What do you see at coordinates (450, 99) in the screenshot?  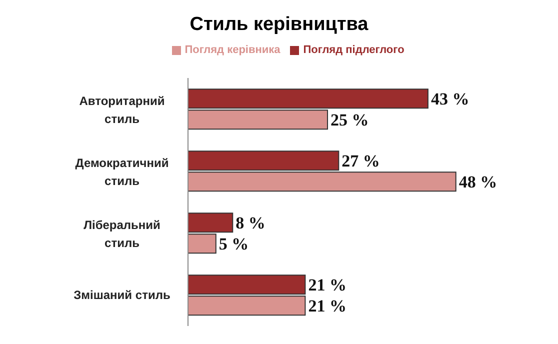 I see `data-label: 43 %` at bounding box center [450, 99].